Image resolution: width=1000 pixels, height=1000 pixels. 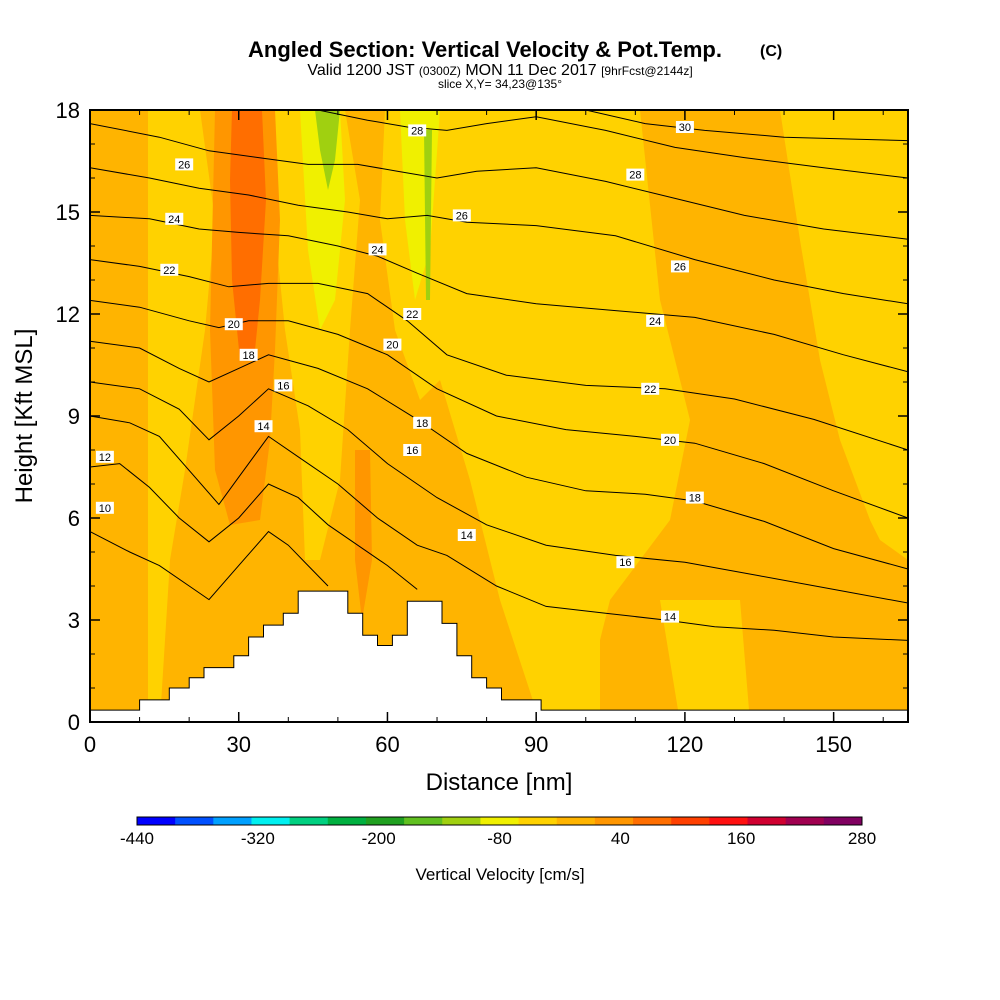 What do you see at coordinates (181, 415) in the screenshot?
I see `field-band-yellow-left` at bounding box center [181, 415].